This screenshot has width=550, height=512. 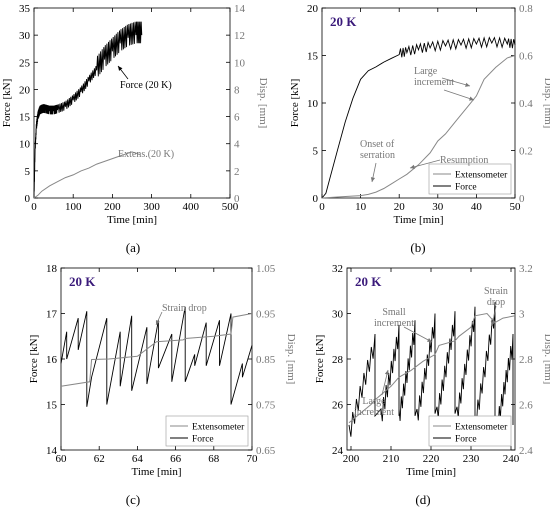 I want to click on y-right-tick-label: 0.85, so click(x=266, y=360).